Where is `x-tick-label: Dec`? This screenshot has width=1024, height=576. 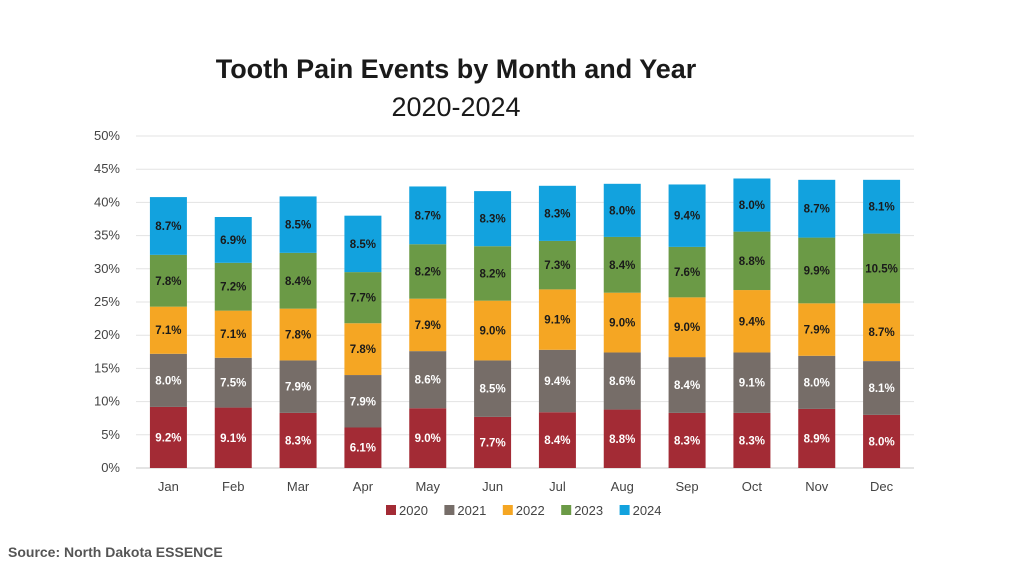
x-tick-label: Dec is located at coordinates (882, 486).